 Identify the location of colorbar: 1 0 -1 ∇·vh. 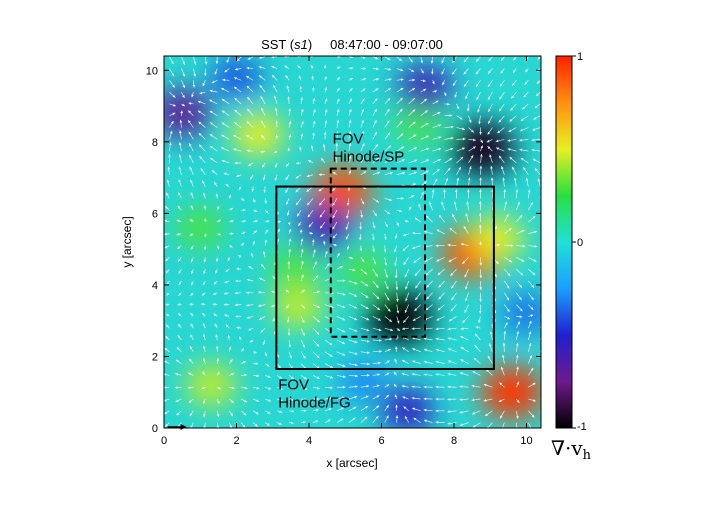
(571, 257).